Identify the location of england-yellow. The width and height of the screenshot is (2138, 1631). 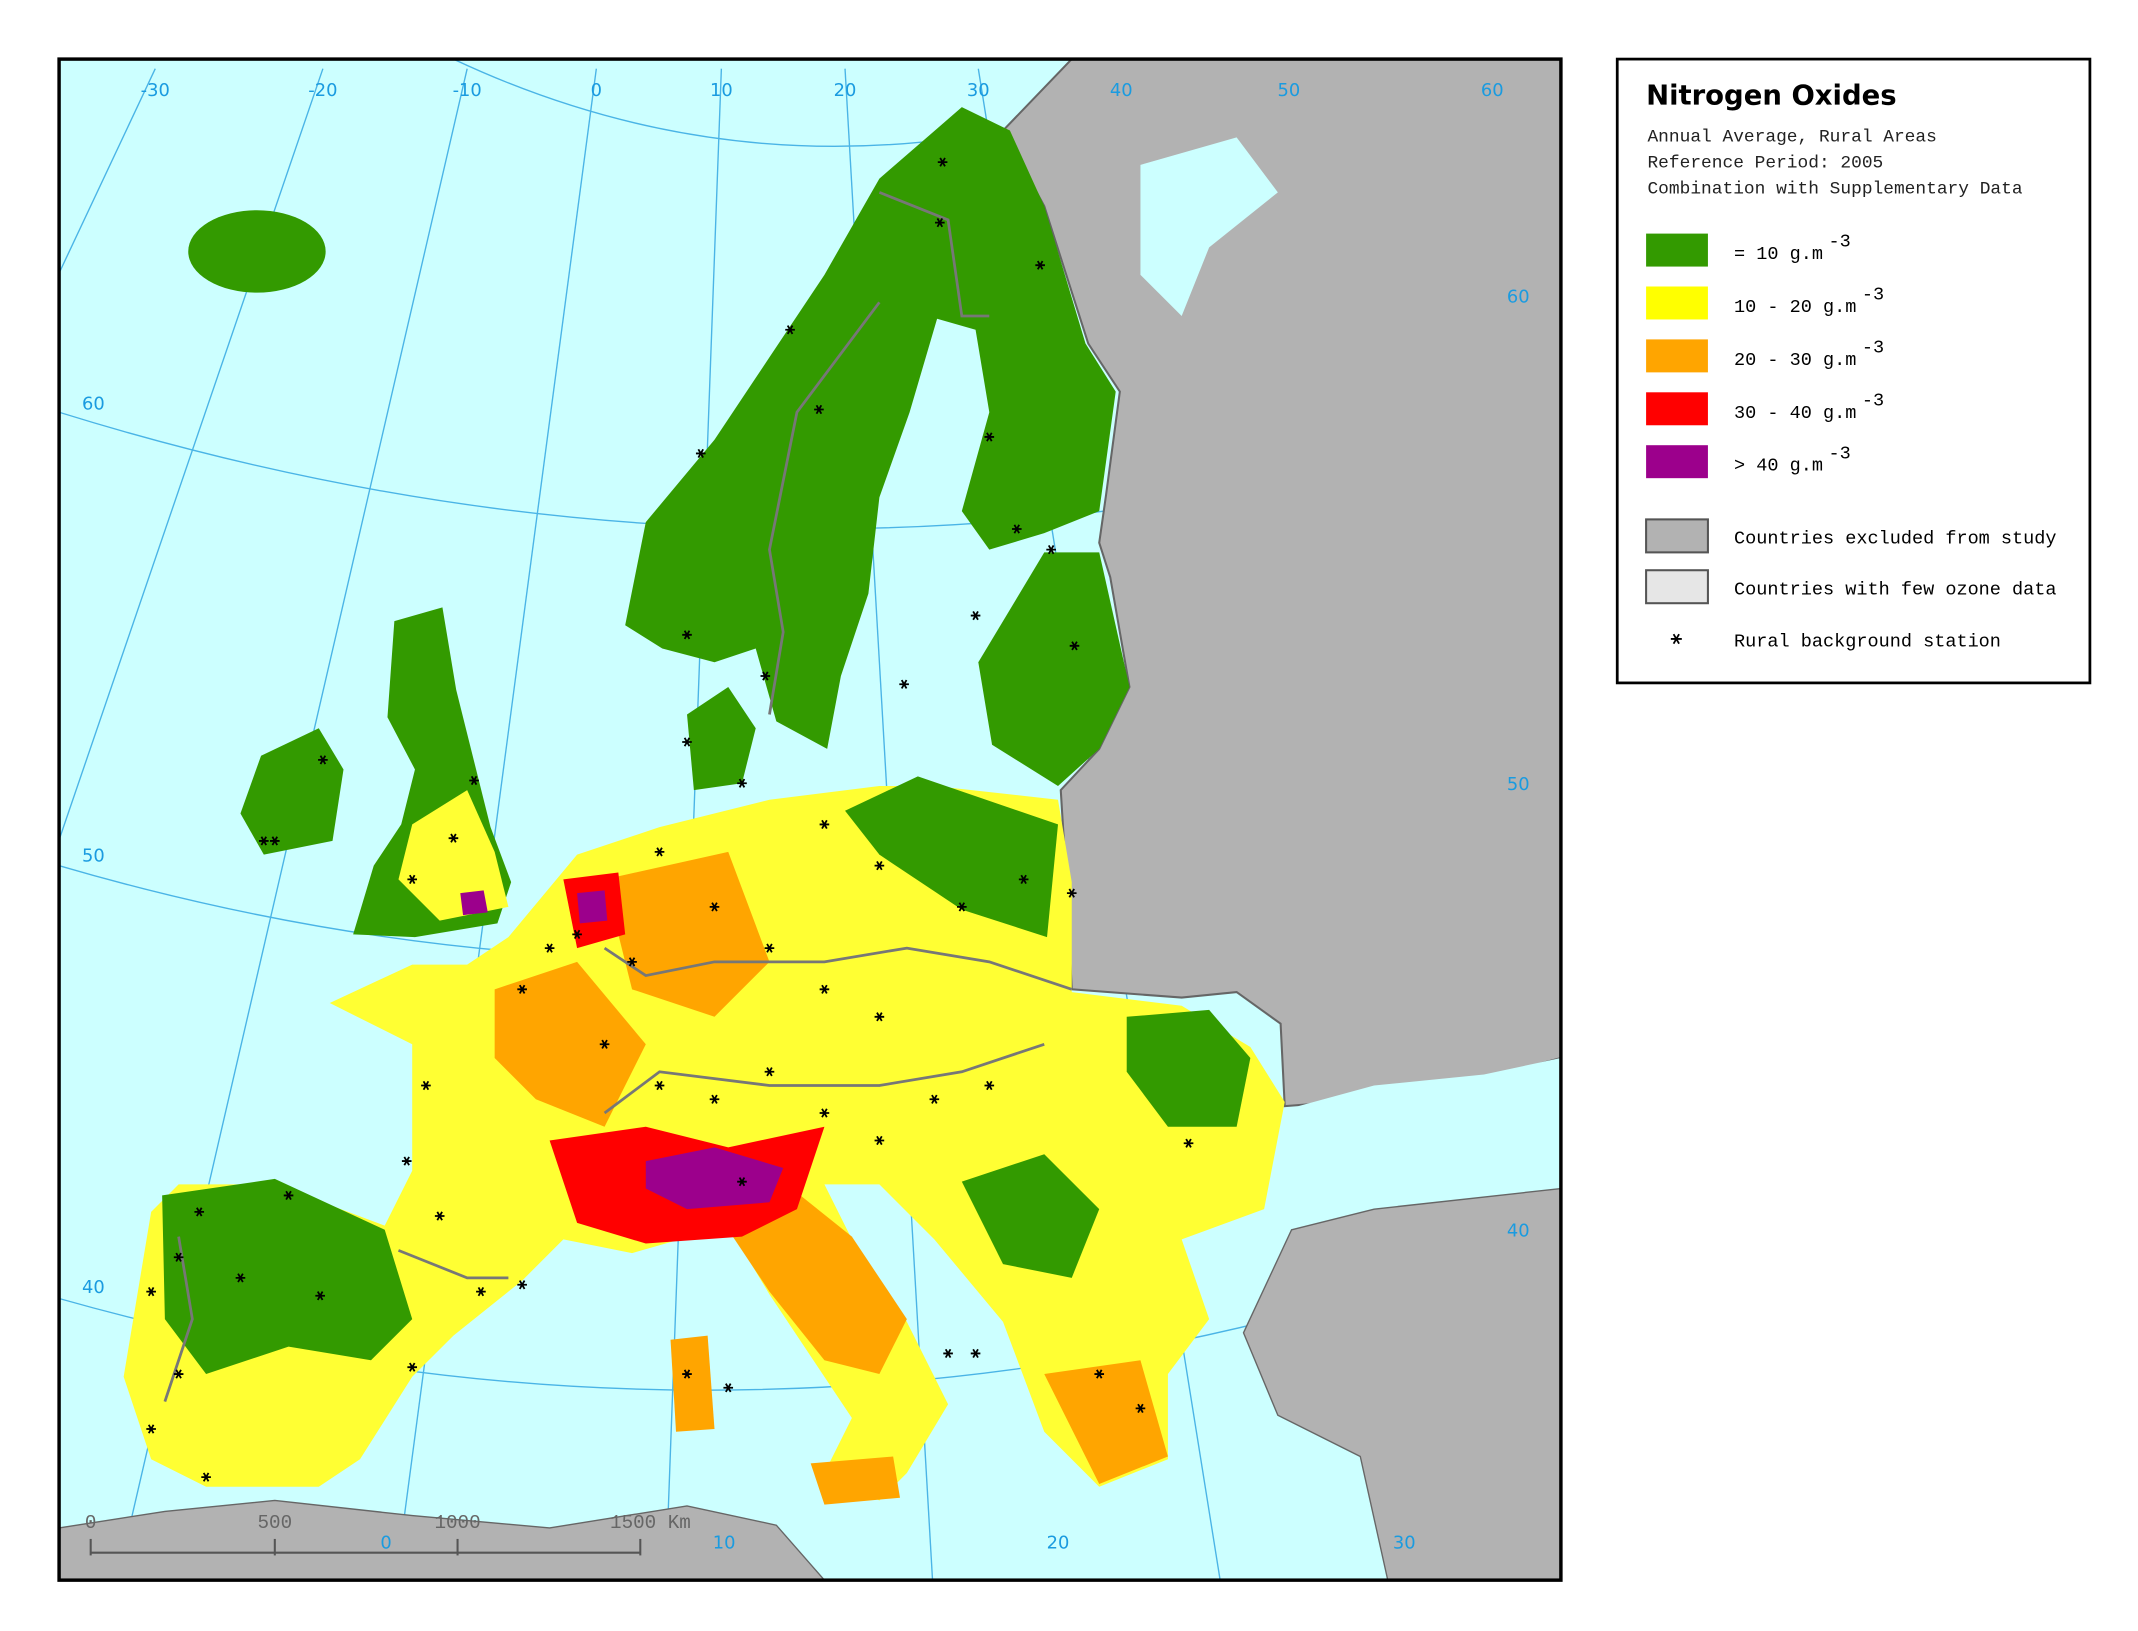
(453, 855).